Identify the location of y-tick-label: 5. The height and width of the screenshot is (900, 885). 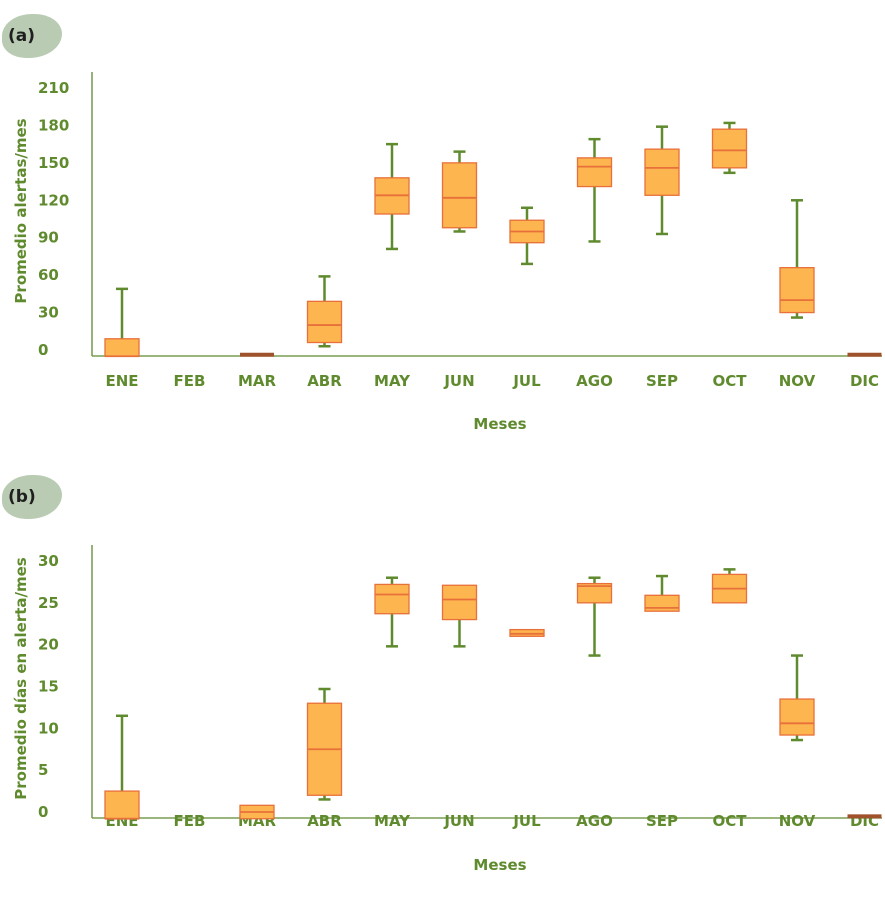
(43, 770).